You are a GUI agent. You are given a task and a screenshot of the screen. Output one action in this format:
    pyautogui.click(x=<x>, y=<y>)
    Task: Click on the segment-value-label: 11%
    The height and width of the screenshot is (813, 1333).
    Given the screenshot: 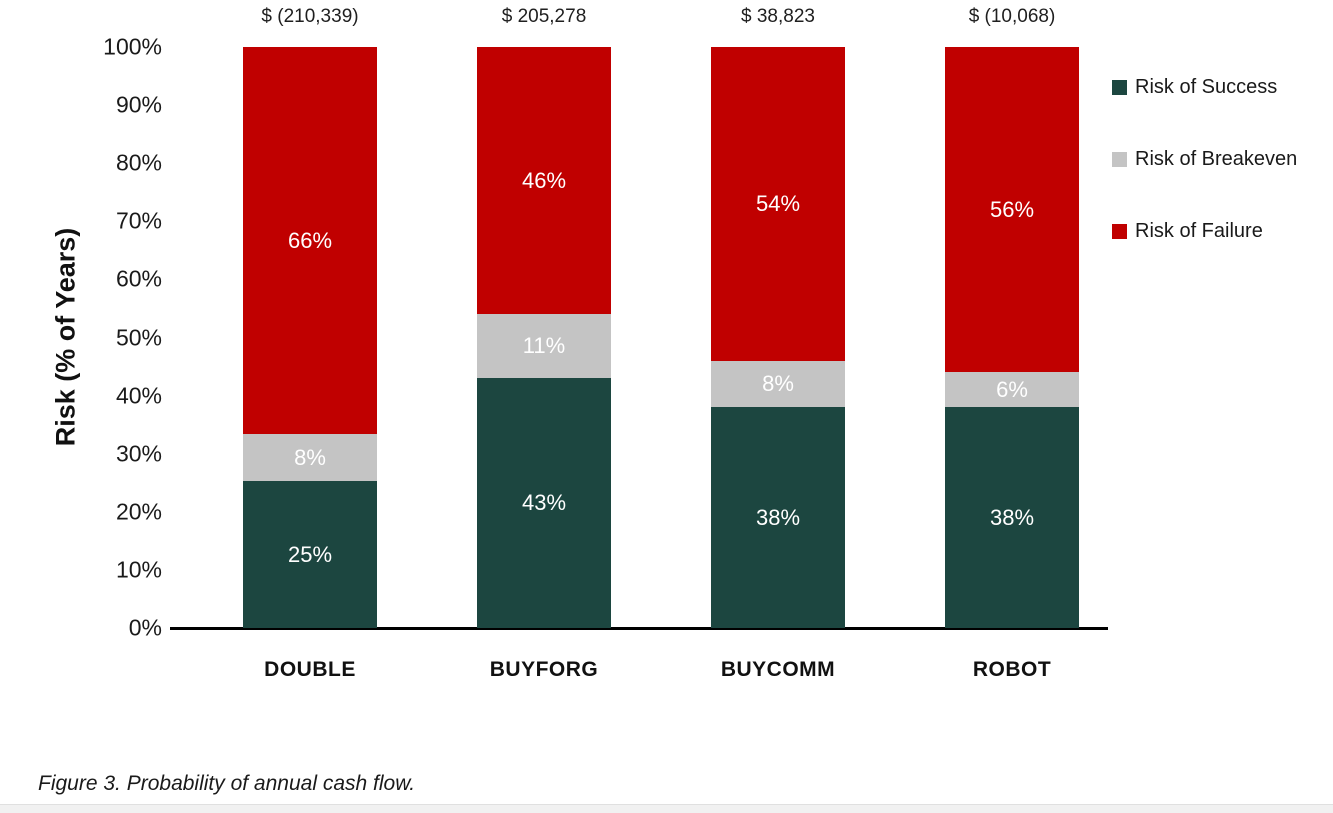 What is the action you would take?
    pyautogui.click(x=544, y=346)
    